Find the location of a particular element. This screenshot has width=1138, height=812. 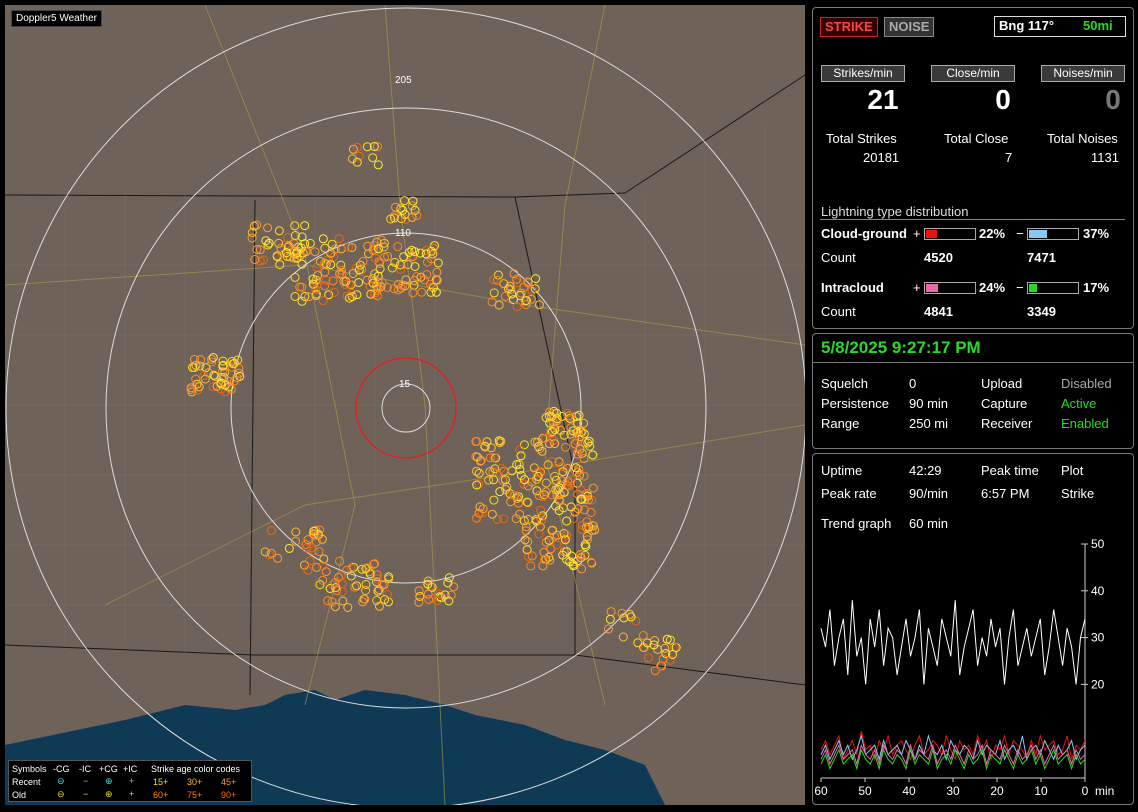

noise-button: NOISE is located at coordinates (909, 27).